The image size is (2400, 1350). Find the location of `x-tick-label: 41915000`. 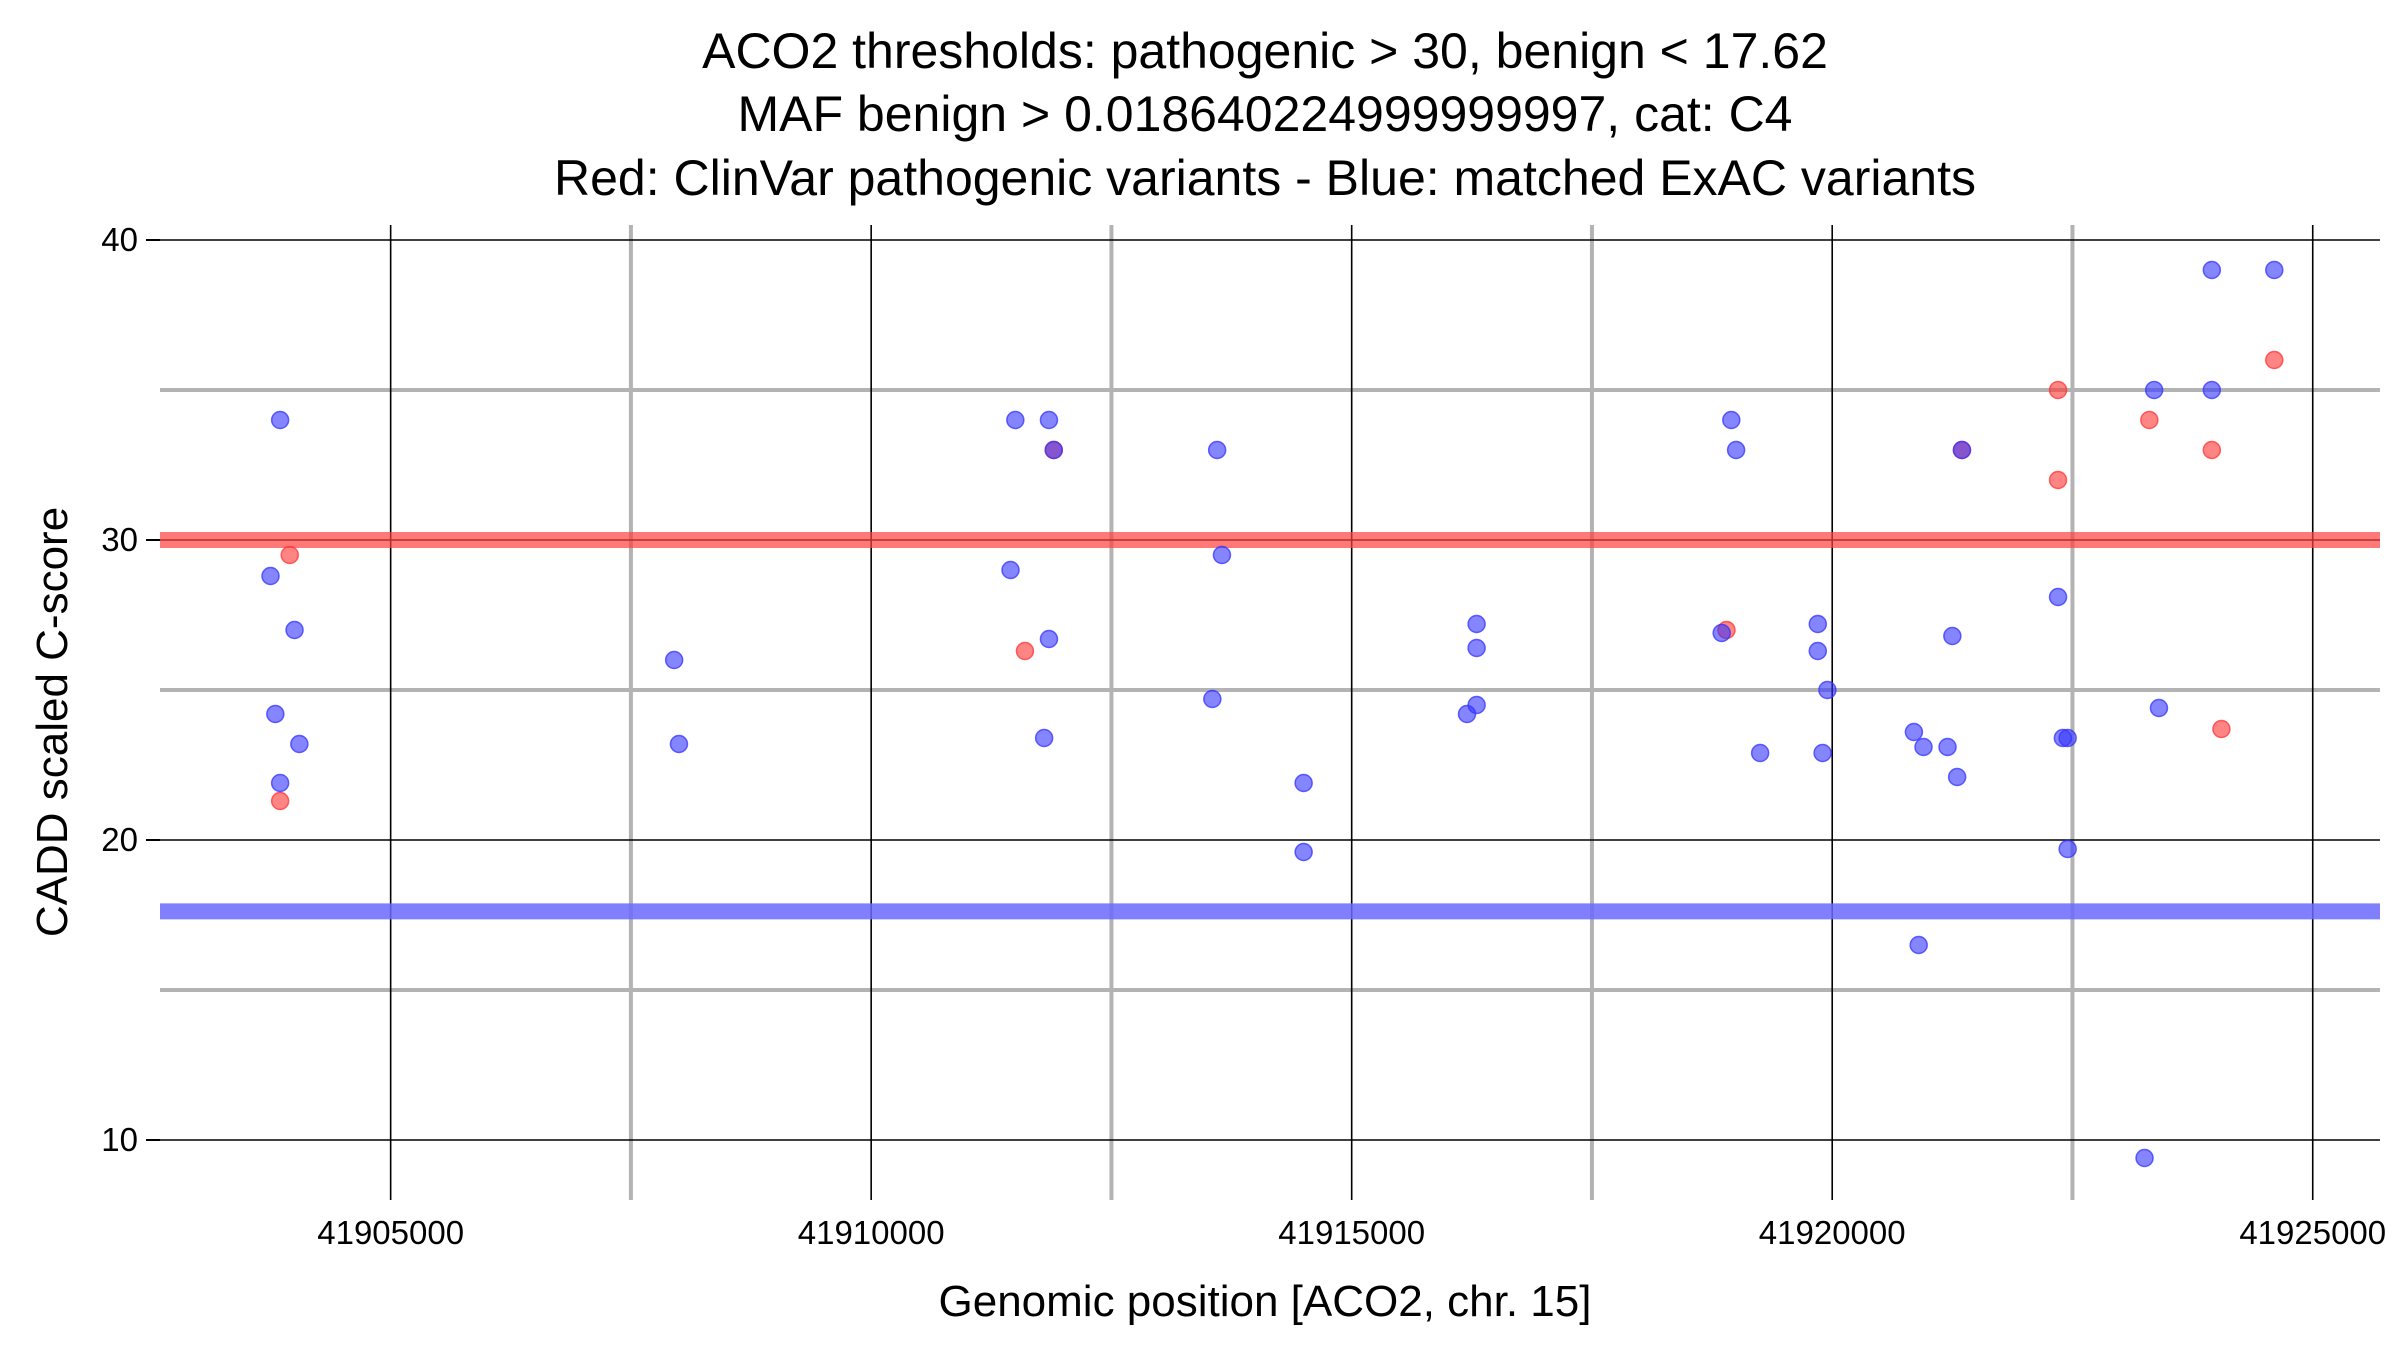

x-tick-label: 41915000 is located at coordinates (1351, 1232).